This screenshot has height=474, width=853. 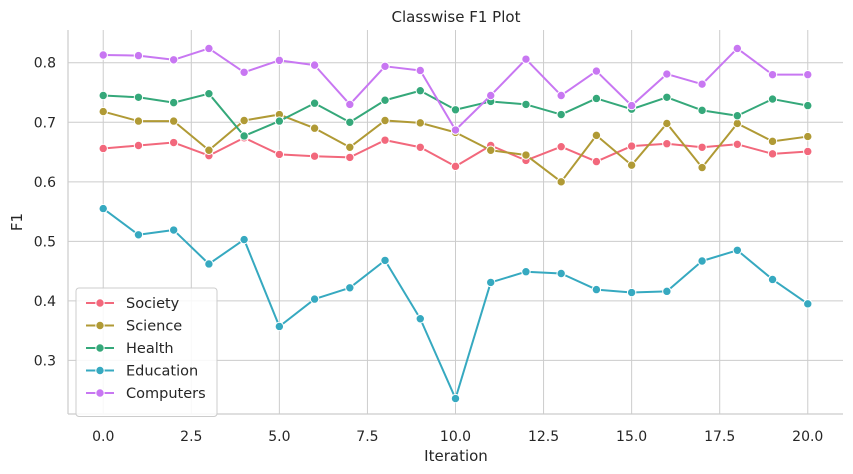 What do you see at coordinates (45, 302) in the screenshot?
I see `y-tick-label: 0.4` at bounding box center [45, 302].